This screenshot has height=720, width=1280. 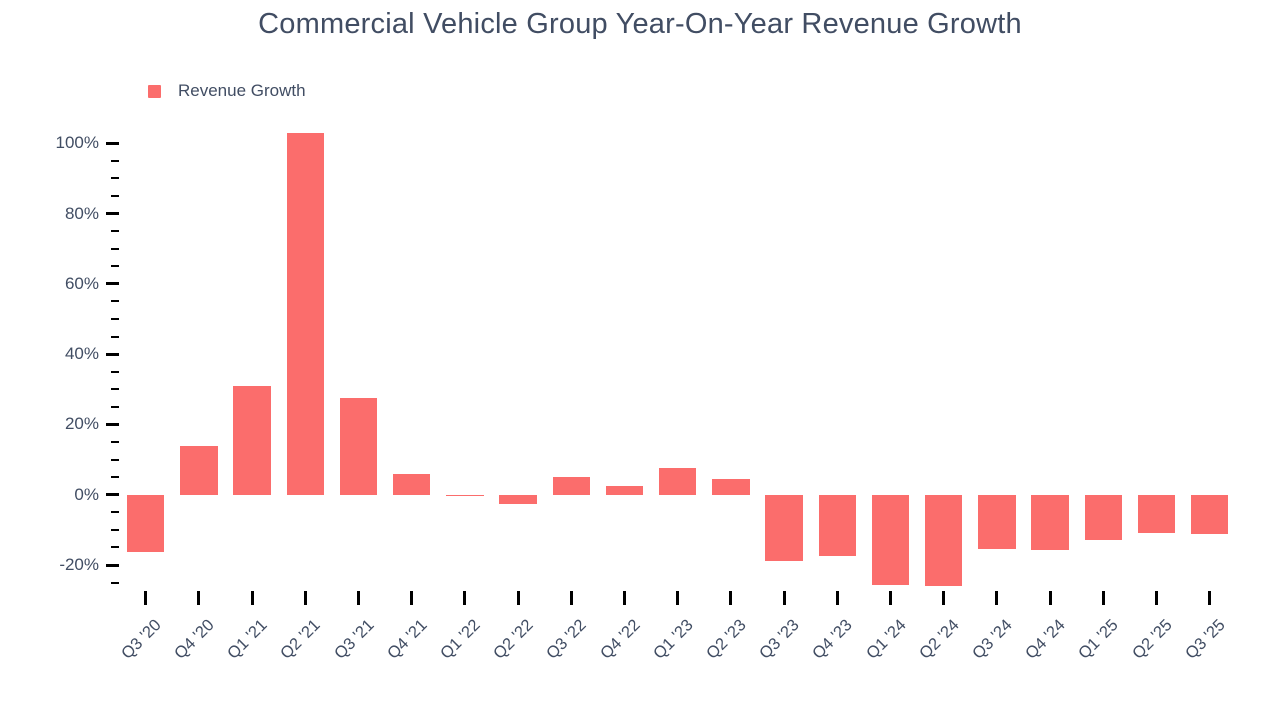 What do you see at coordinates (460, 639) in the screenshot?
I see `x-axis-label: Q1 '22` at bounding box center [460, 639].